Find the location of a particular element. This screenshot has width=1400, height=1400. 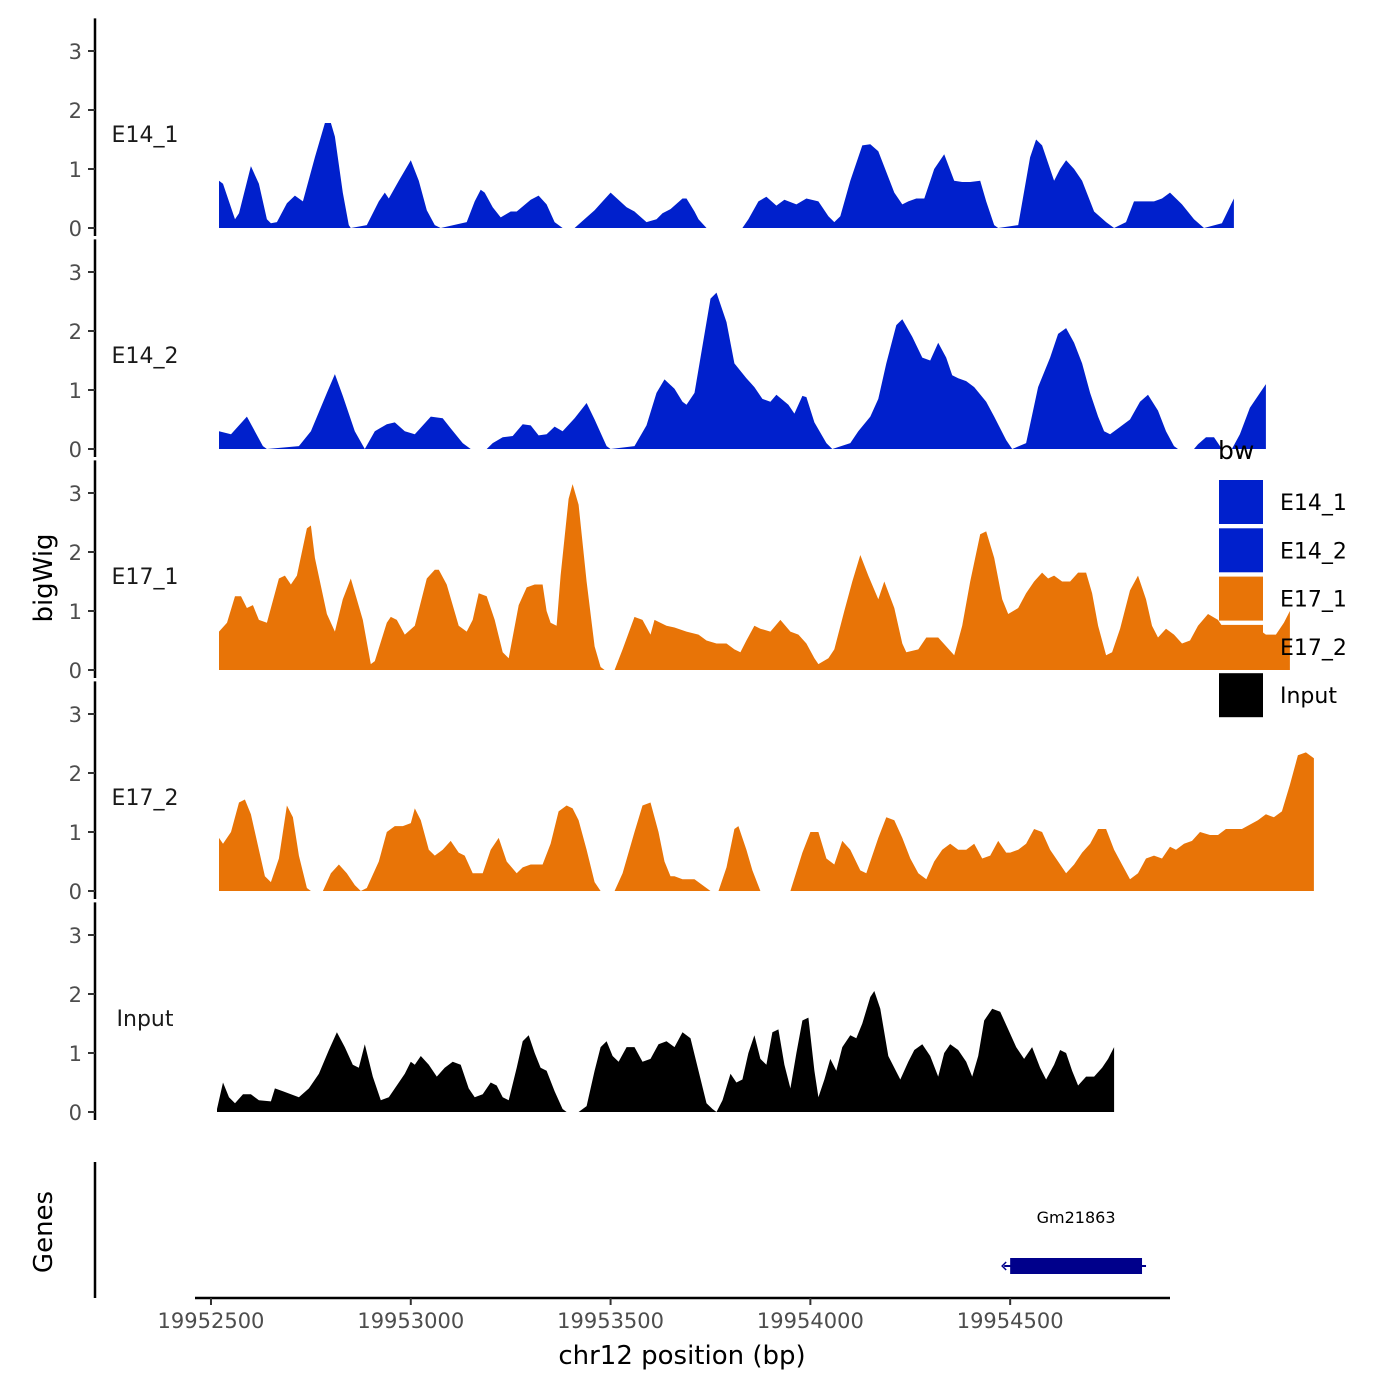

legend-label: E14_2 is located at coordinates (1313, 551).